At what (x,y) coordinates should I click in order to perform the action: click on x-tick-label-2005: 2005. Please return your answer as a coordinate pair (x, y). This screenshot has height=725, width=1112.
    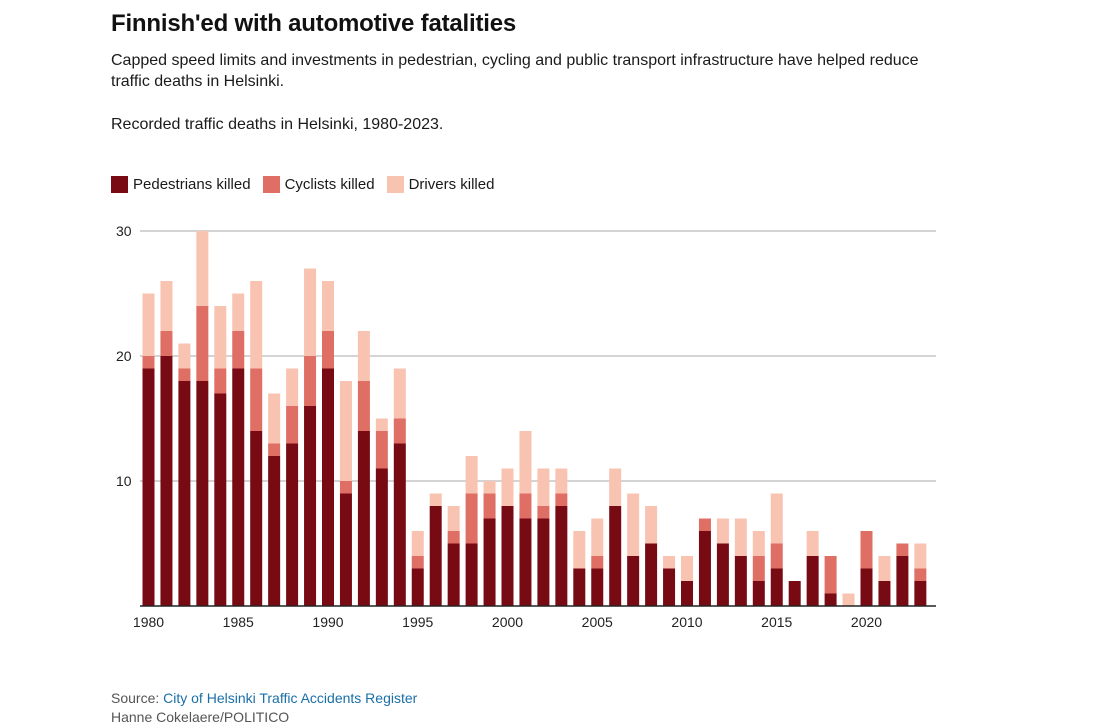
    Looking at the image, I should click on (597, 622).